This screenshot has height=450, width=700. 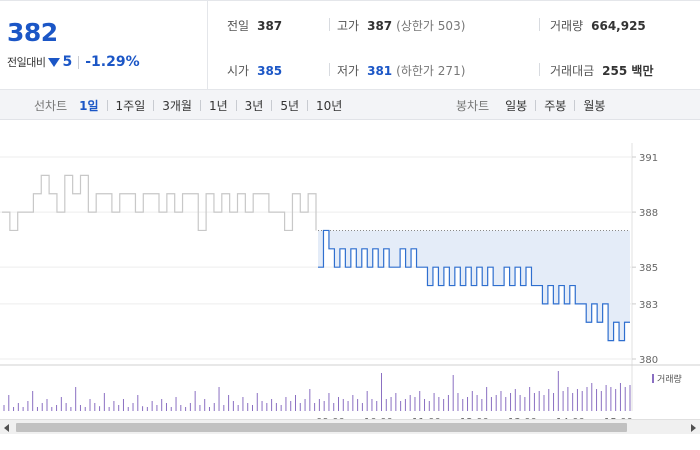 What do you see at coordinates (531, 105) in the screenshot?
I see `candle-chart-group: 봉차트 일봉 주봉 월봉` at bounding box center [531, 105].